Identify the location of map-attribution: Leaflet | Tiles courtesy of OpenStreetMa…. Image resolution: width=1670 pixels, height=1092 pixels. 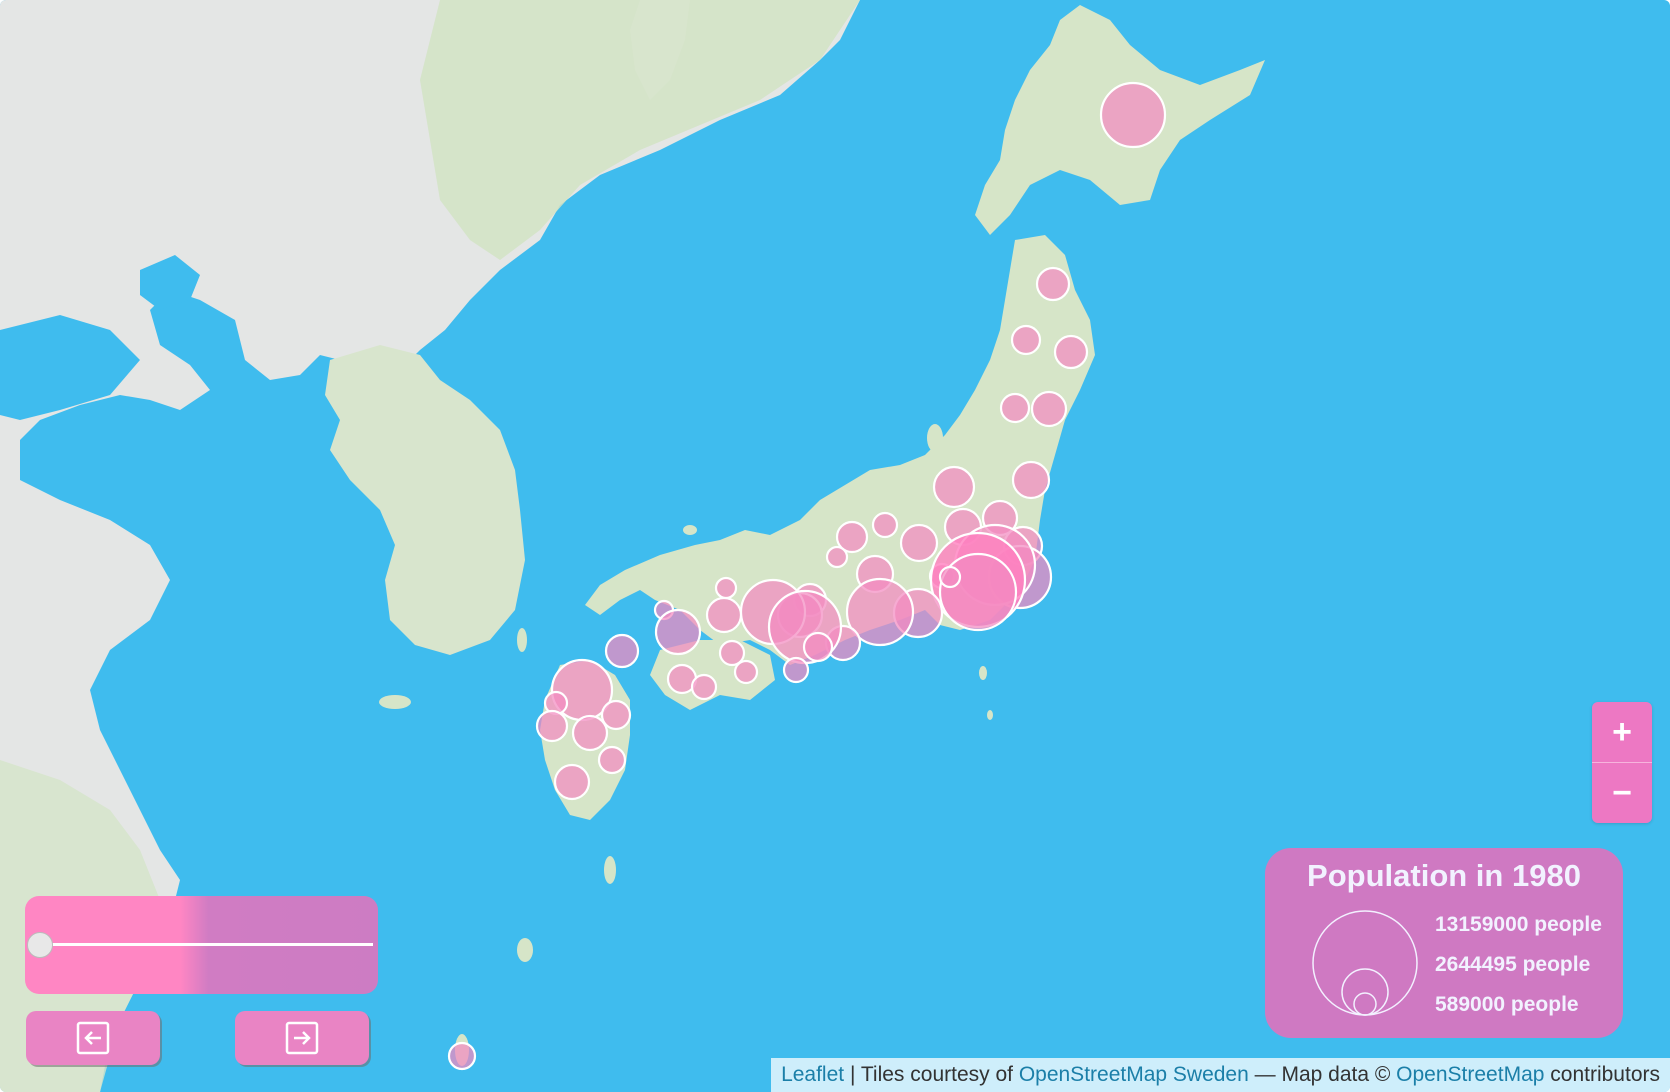
(1220, 1075).